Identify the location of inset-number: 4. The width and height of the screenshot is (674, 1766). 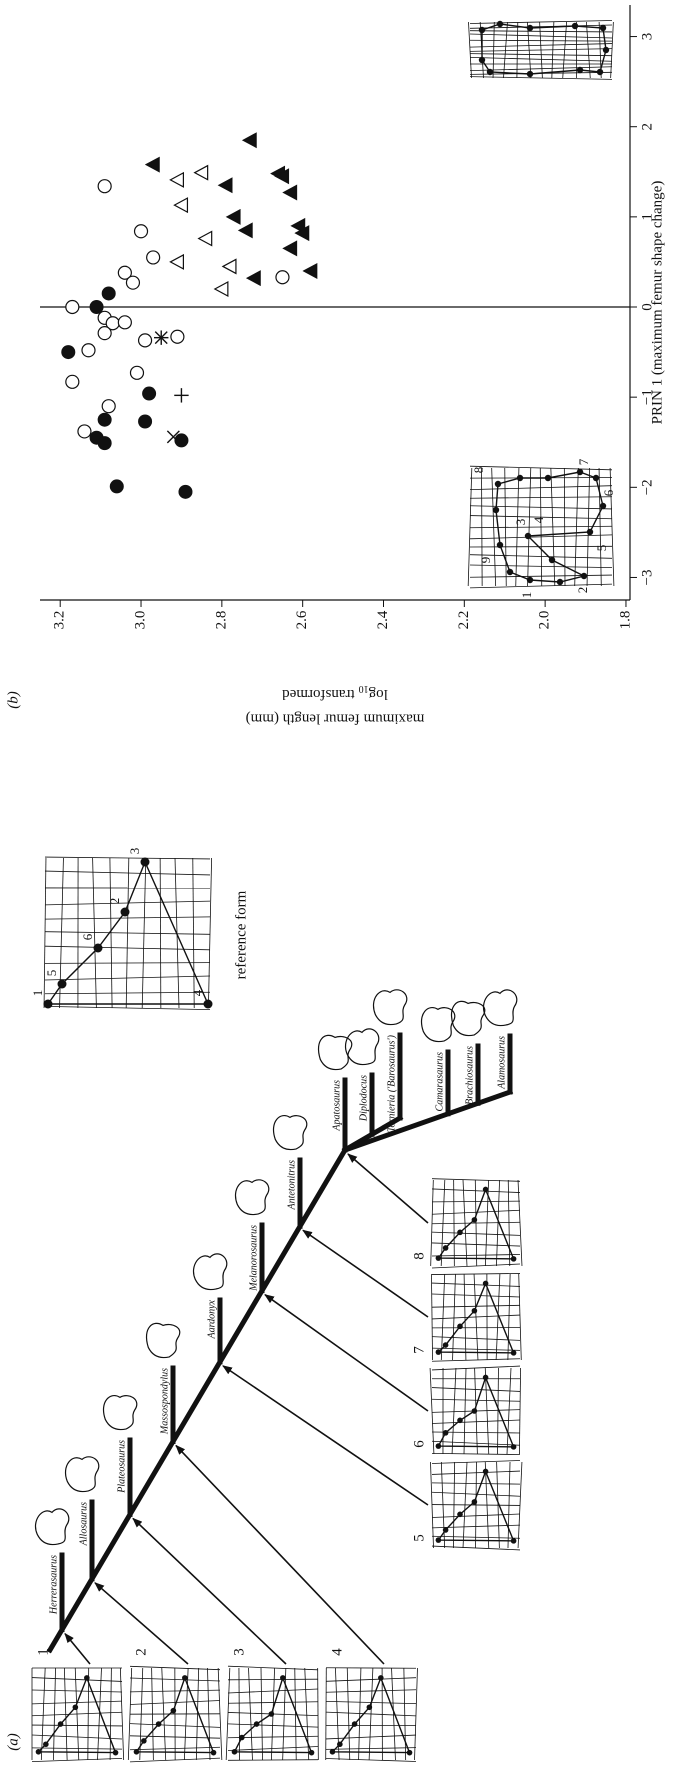
(337, 1652).